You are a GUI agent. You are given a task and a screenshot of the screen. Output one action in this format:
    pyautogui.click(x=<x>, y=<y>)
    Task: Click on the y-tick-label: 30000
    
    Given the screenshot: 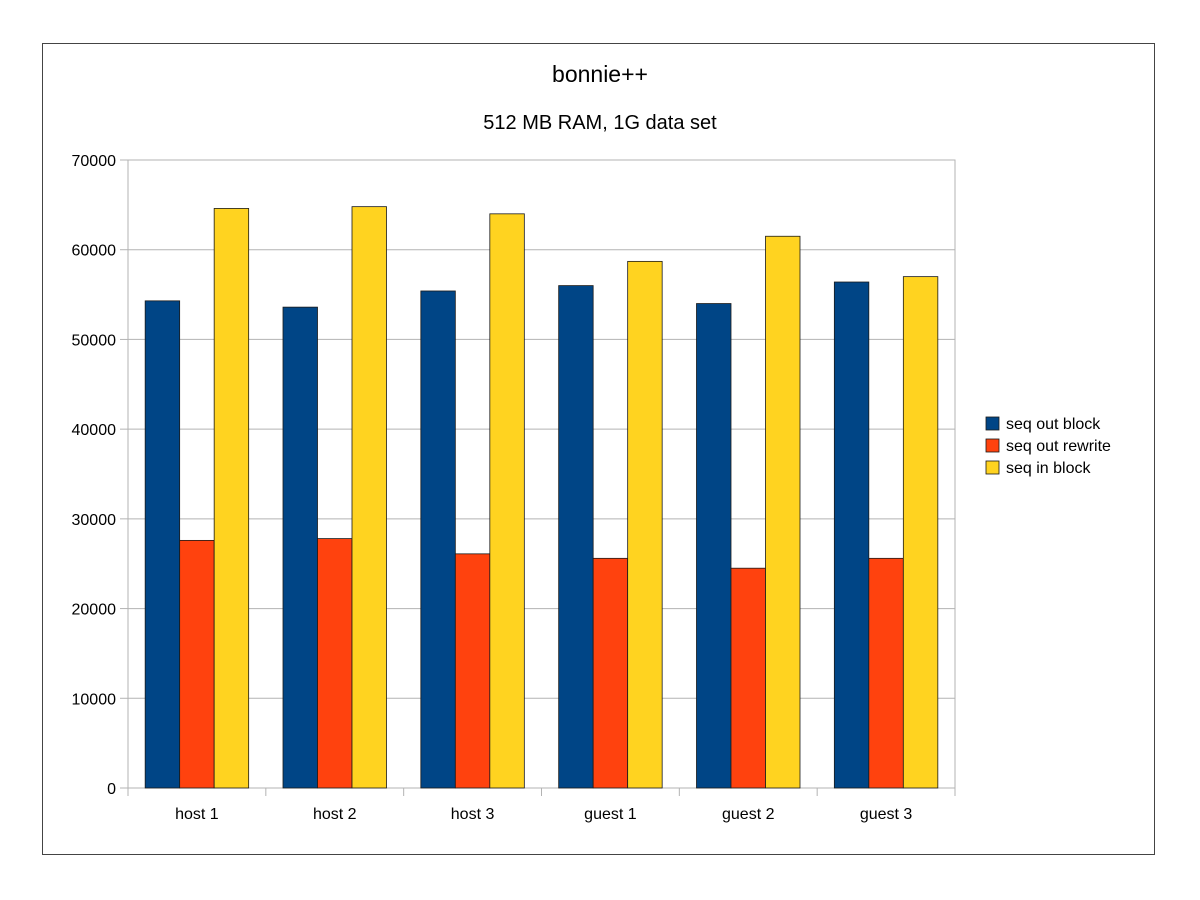 What is the action you would take?
    pyautogui.click(x=94, y=520)
    